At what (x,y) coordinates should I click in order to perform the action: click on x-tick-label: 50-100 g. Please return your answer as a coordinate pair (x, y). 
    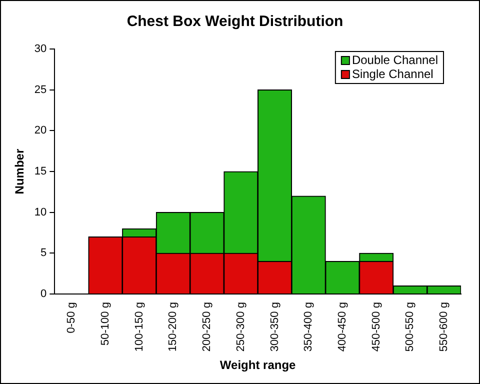
    Looking at the image, I should click on (105, 324).